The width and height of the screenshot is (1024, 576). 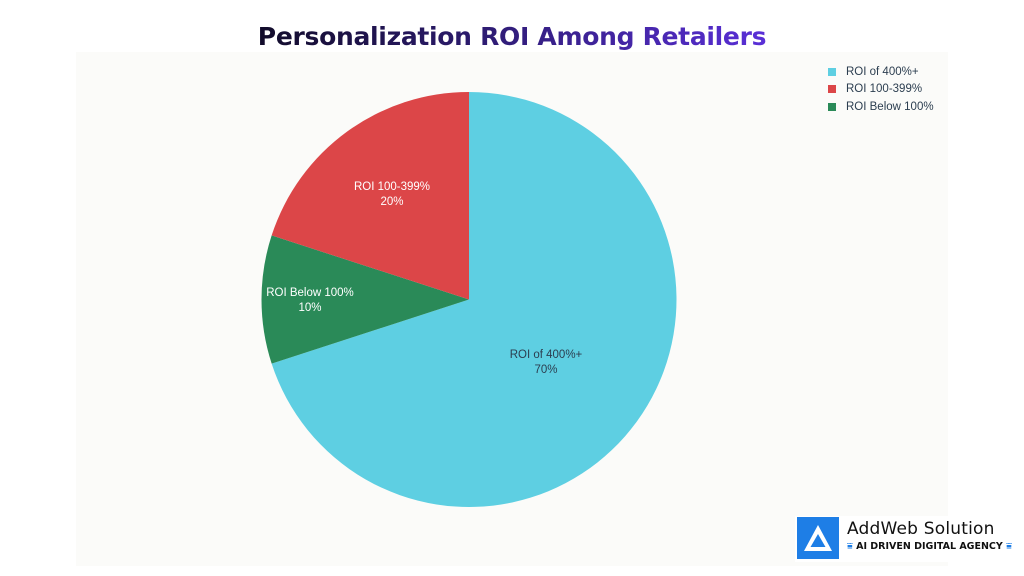 I want to click on tagline-deco-right-icon: ⩸, so click(x=1009, y=546).